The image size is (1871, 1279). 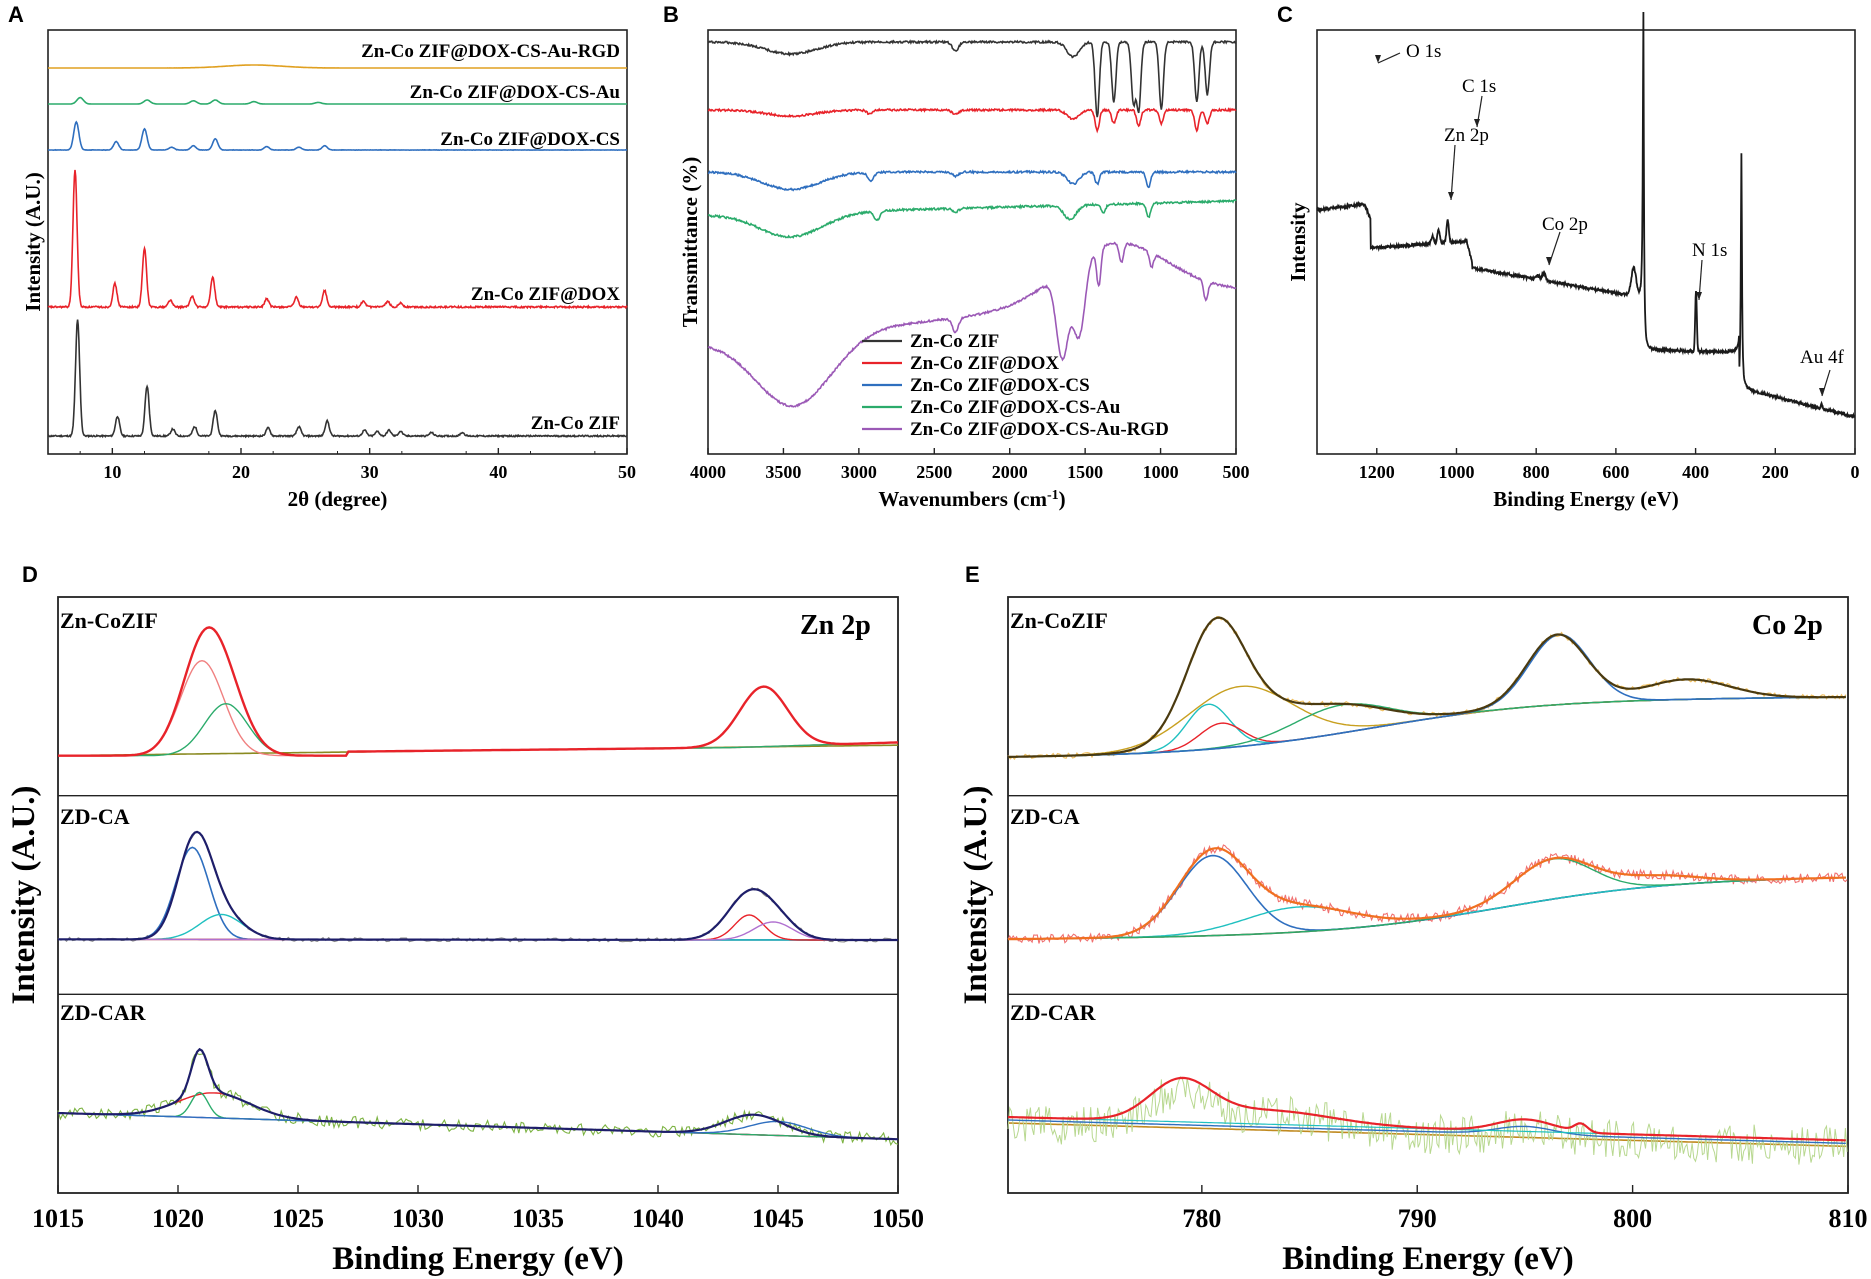 I want to click on panel-b-xtick-label-6: 1000, so click(x=1161, y=472).